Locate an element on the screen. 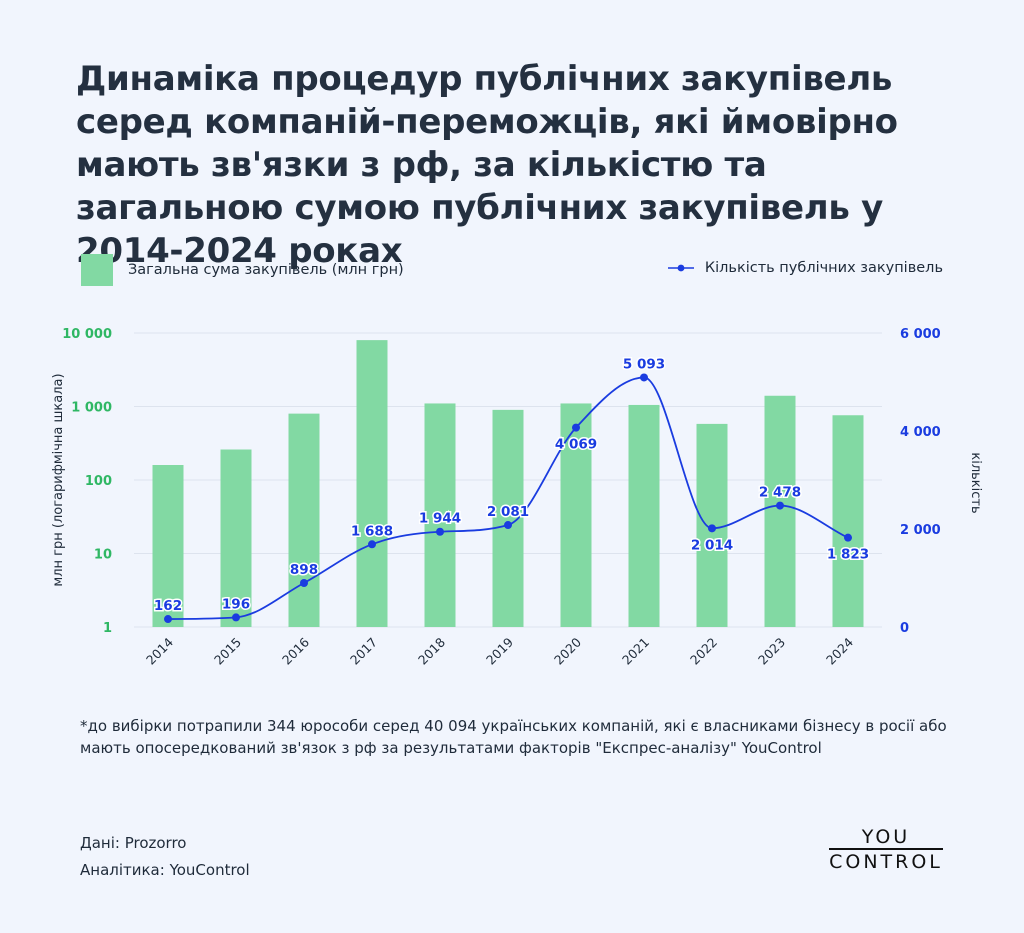 The height and width of the screenshot is (933, 1024). left-tick-label: 1 000 is located at coordinates (91, 408).